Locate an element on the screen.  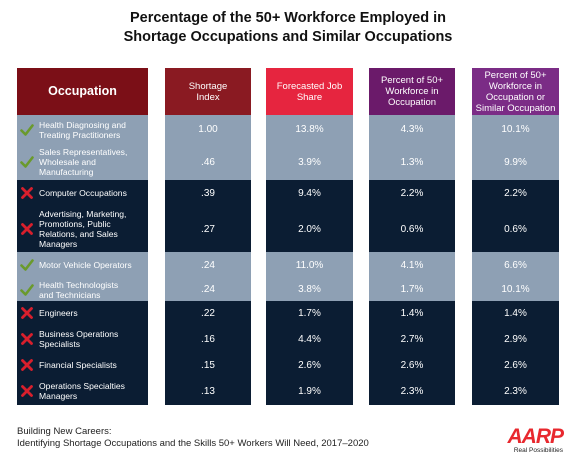
header-line: Share is located at coordinates (309, 97).